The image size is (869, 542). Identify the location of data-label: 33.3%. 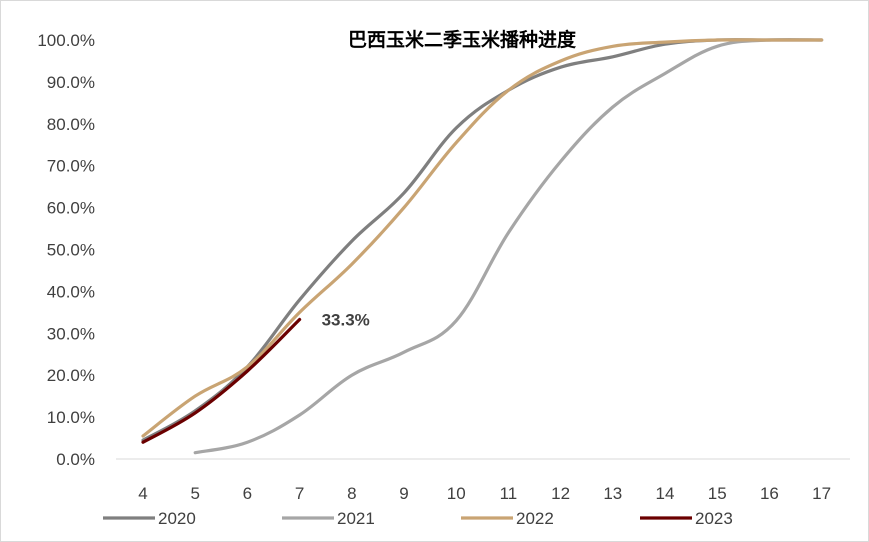
(346, 319).